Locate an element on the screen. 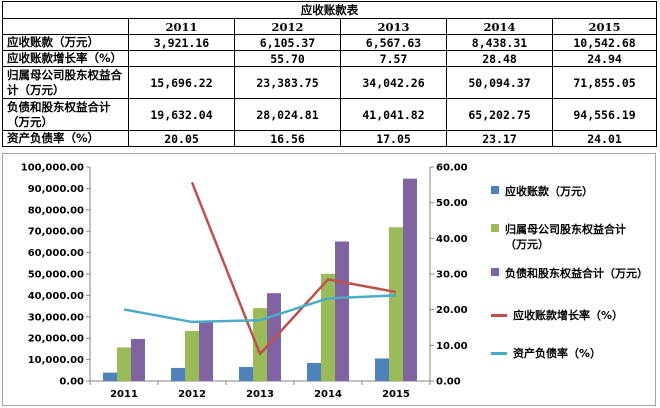 This screenshot has width=660, height=408. y-tick-label-left: 90,000.00 is located at coordinates (56, 189).